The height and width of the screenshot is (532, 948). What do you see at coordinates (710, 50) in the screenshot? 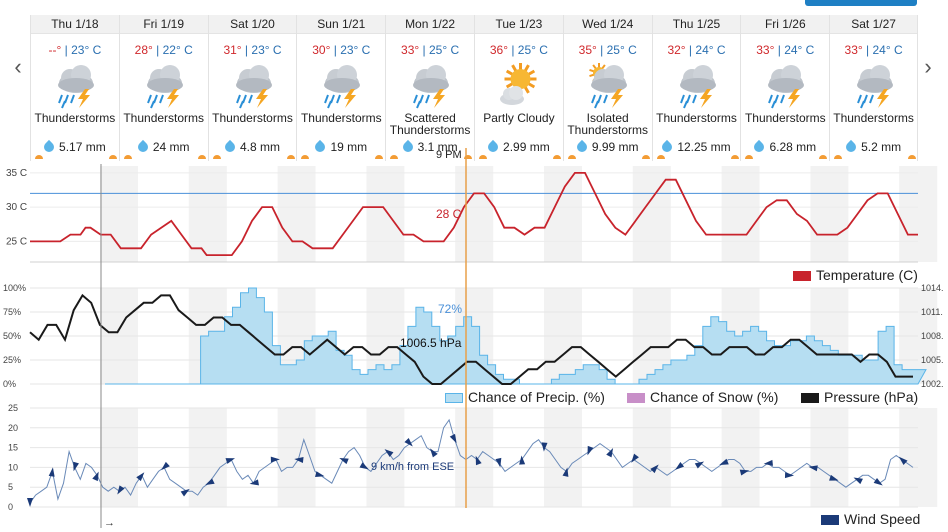
I see `day-low: 24° C` at bounding box center [710, 50].